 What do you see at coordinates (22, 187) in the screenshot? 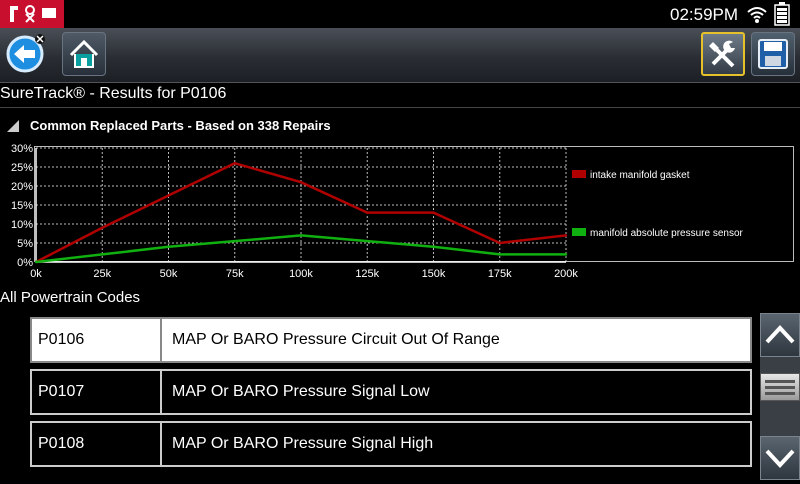
I see `y-tick-label: 20%` at bounding box center [22, 187].